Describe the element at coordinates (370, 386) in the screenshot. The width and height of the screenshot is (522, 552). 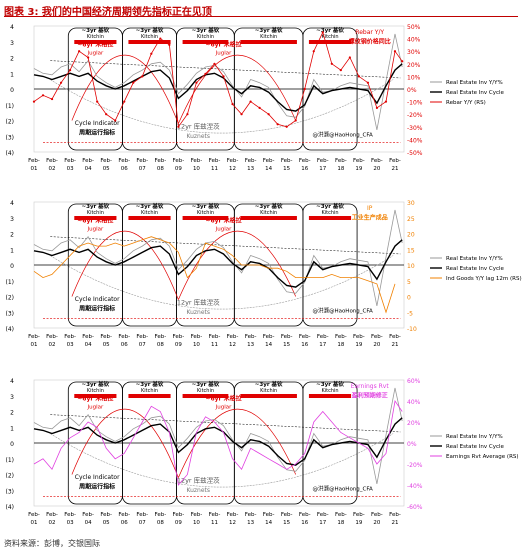
I see `series-note-label: Earnings Rvt` at that location.